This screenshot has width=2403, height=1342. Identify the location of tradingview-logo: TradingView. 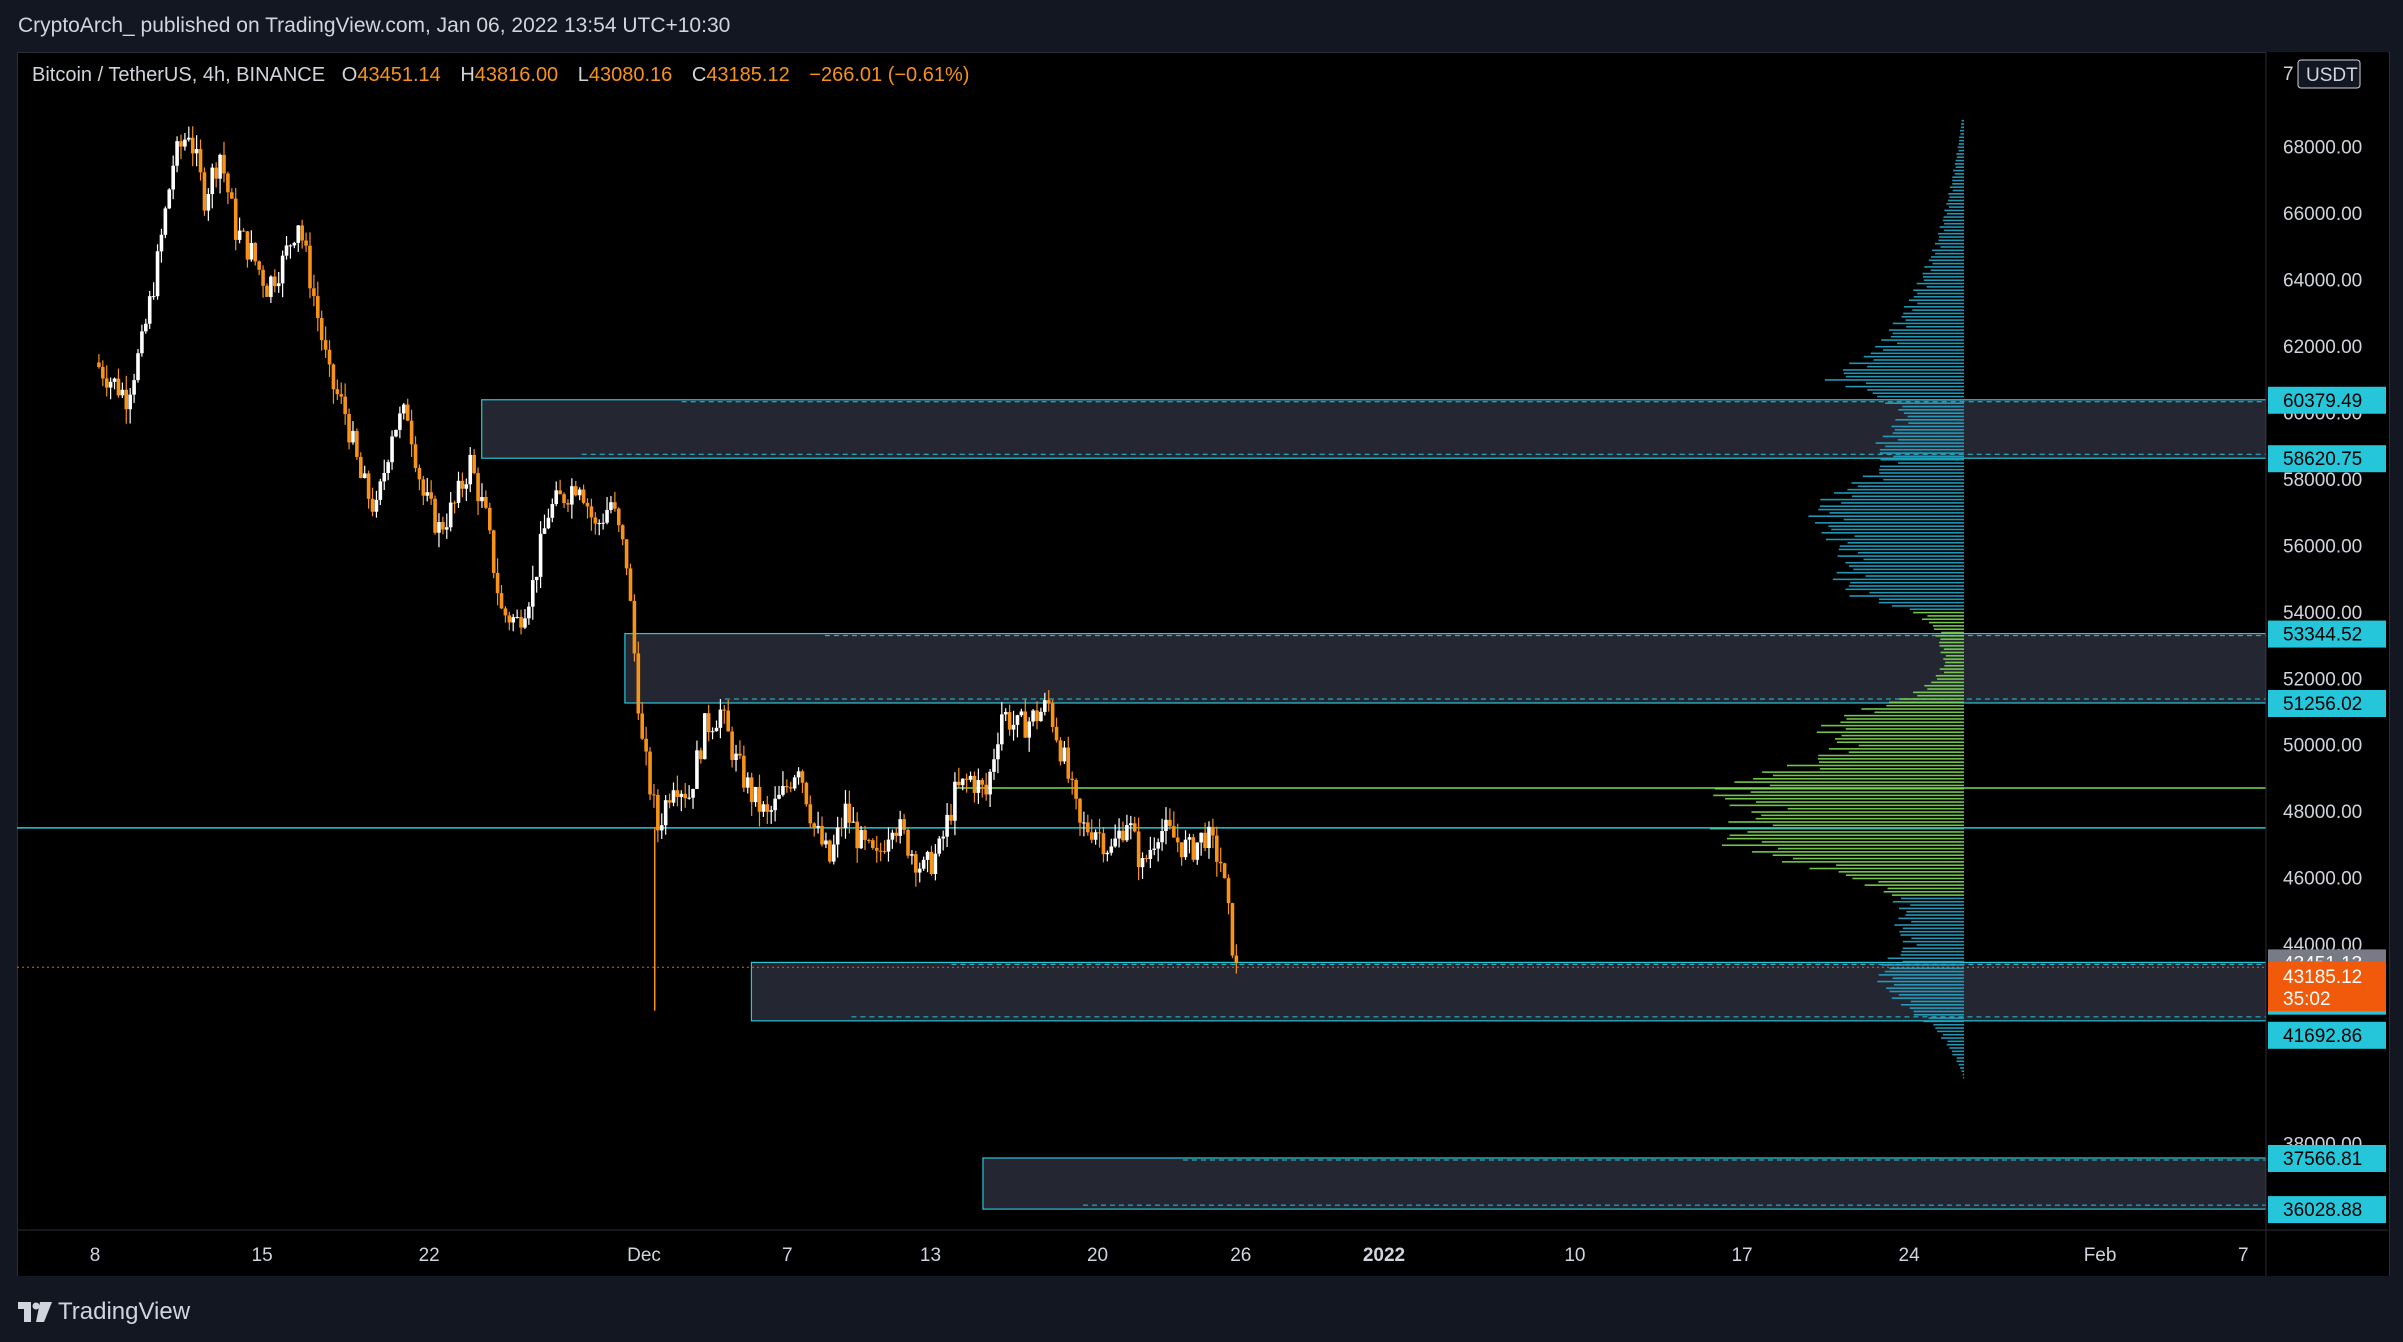
(104, 1312).